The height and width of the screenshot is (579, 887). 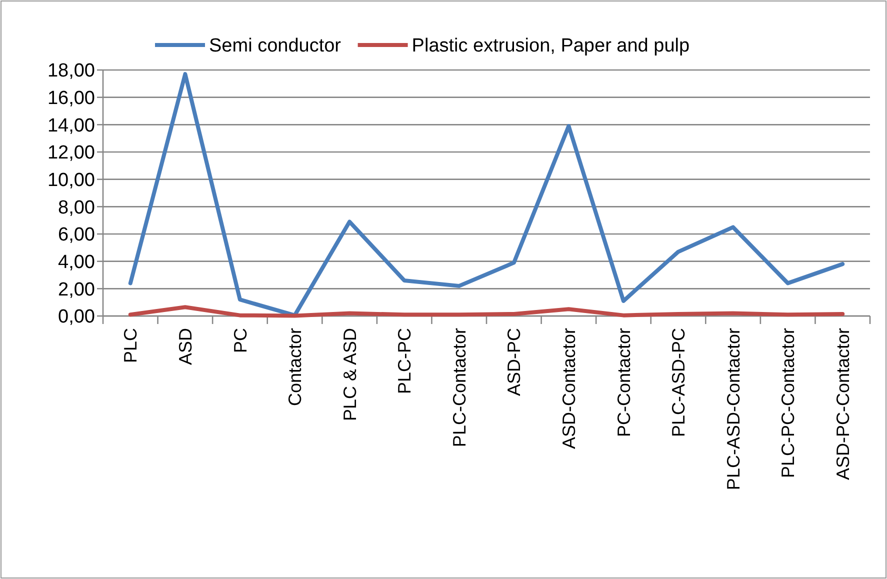 What do you see at coordinates (842, 404) in the screenshot?
I see `x-tick-label: ASD-PC-Contactor` at bounding box center [842, 404].